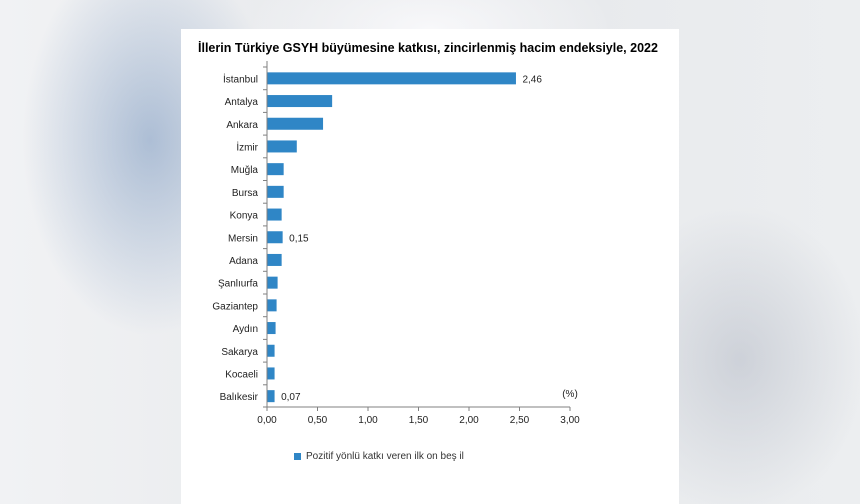  I want to click on x-tick-label: 1,50, so click(419, 420).